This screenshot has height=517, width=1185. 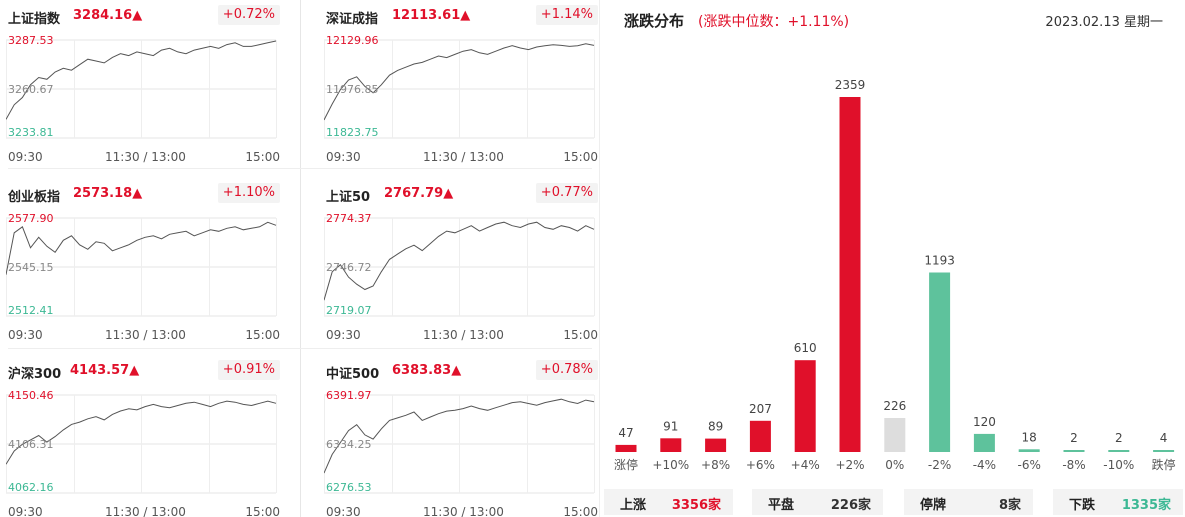 What do you see at coordinates (349, 395) in the screenshot?
I see `y-axis-max-label: 6391.97` at bounding box center [349, 395].